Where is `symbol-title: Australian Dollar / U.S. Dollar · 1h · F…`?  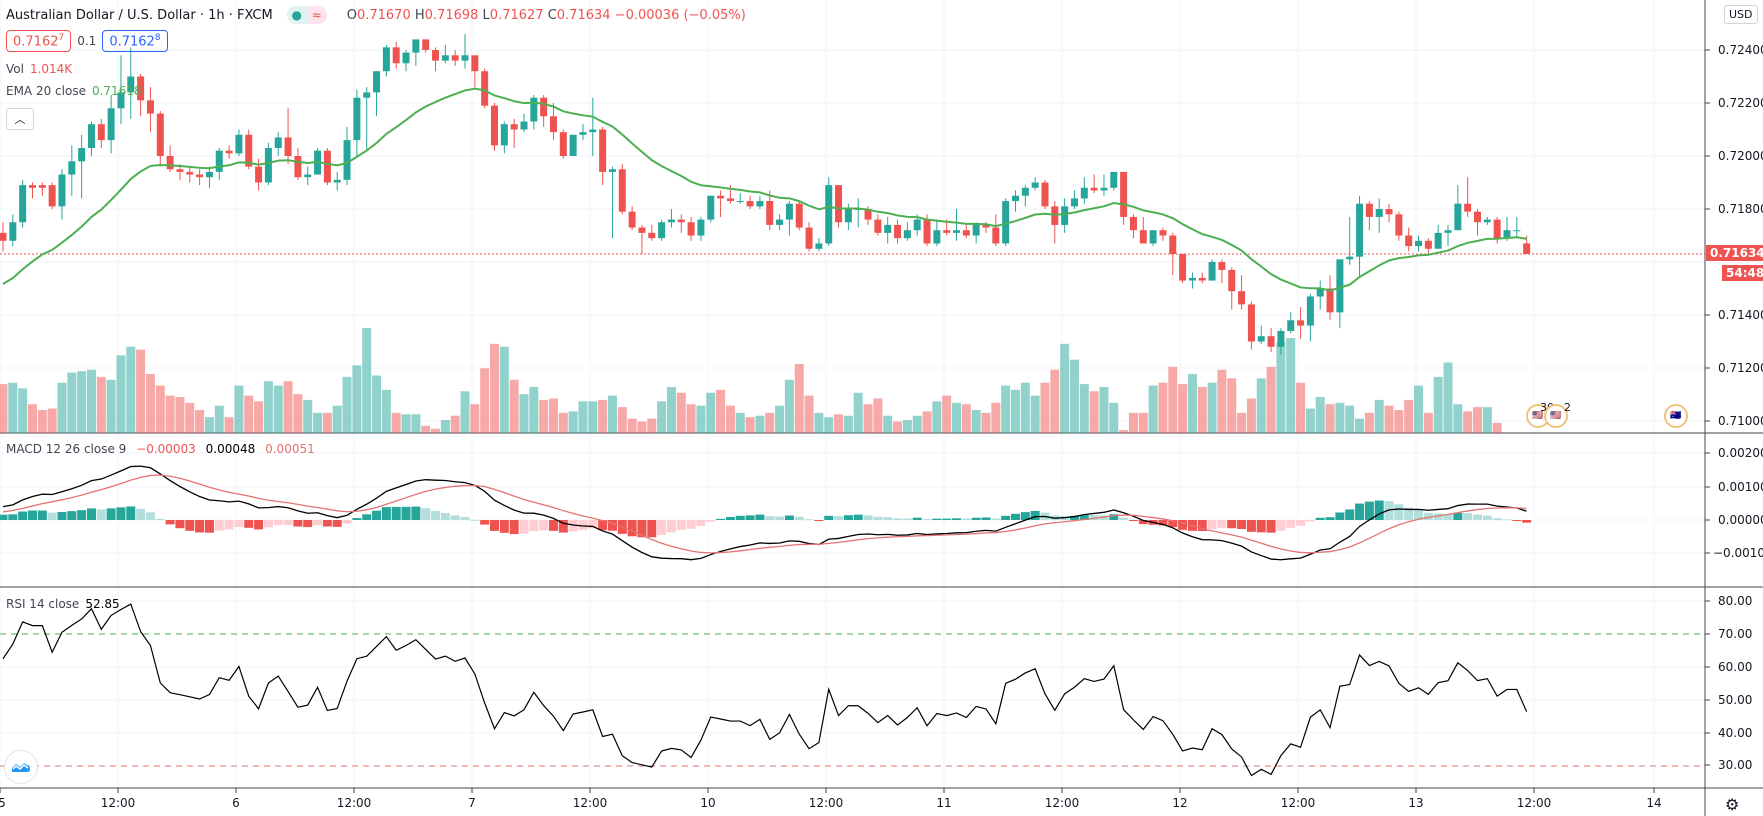
symbol-title: Australian Dollar / U.S. Dollar · 1h · F… is located at coordinates (139, 15).